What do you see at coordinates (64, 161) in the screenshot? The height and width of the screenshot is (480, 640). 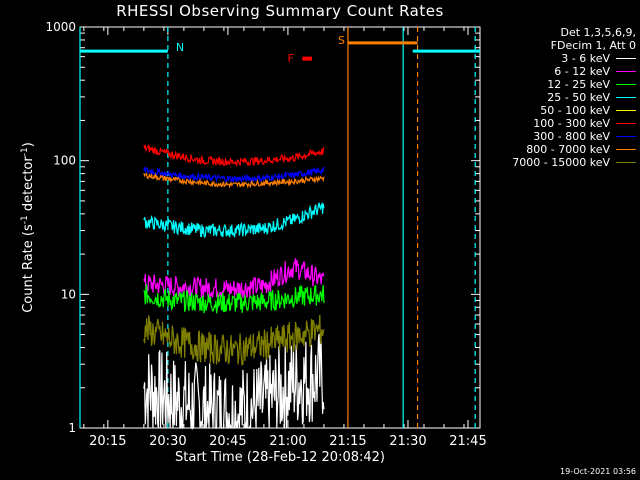 I see `y-tick-label: 100` at bounding box center [64, 161].